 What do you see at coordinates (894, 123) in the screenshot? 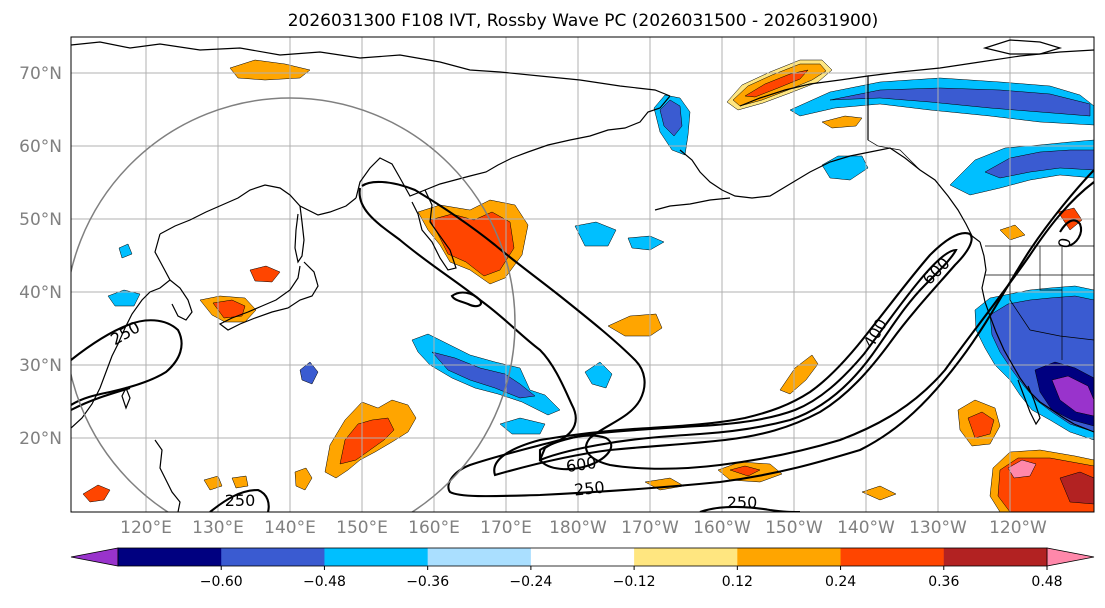
I see `border-ak-canada` at bounding box center [894, 123].